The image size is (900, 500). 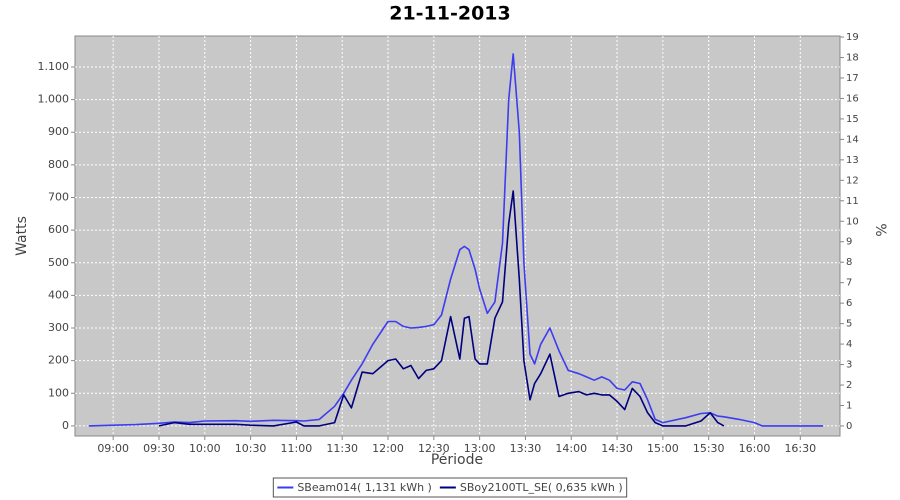 What do you see at coordinates (450, 14) in the screenshot?
I see `chart-title: 21-11-2013` at bounding box center [450, 14].